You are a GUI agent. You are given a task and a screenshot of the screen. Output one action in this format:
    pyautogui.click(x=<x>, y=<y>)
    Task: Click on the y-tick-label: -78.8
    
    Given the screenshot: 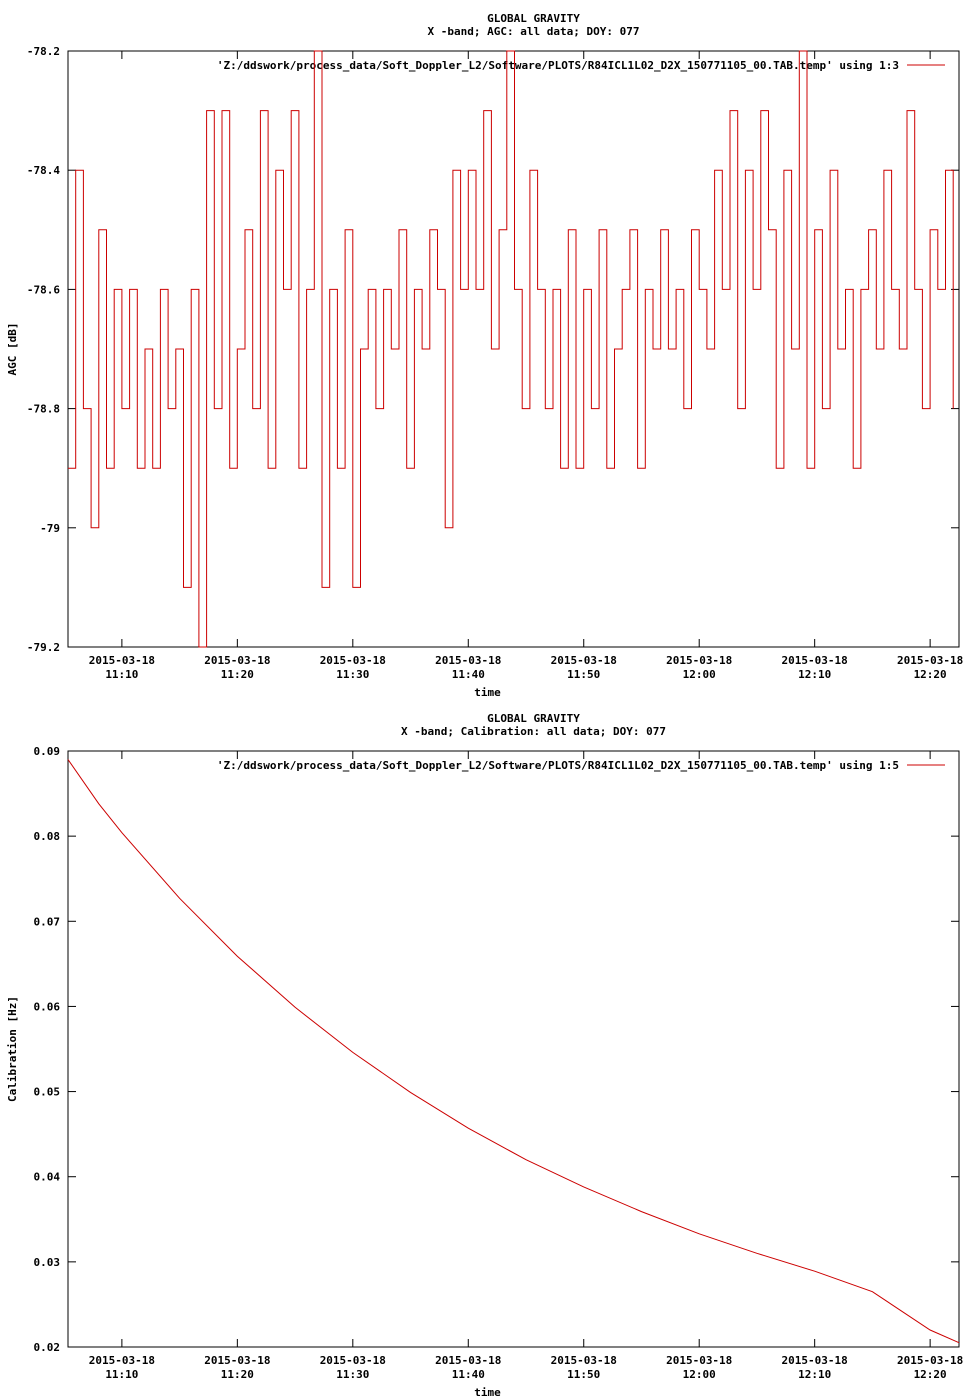 What is the action you would take?
    pyautogui.click(x=43, y=409)
    